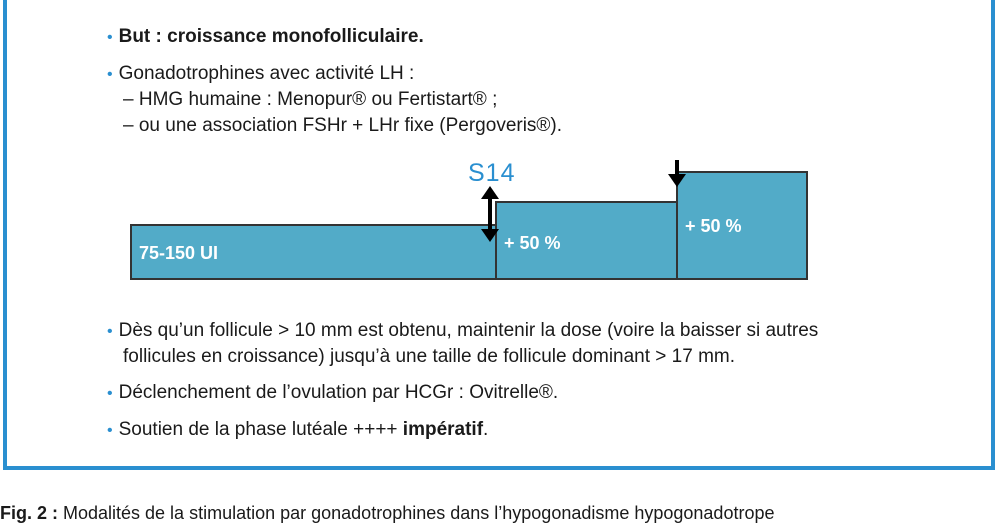 This screenshot has height=524, width=1004. Describe the element at coordinates (443, 429) in the screenshot. I see `luteal-bold: impératif` at that location.